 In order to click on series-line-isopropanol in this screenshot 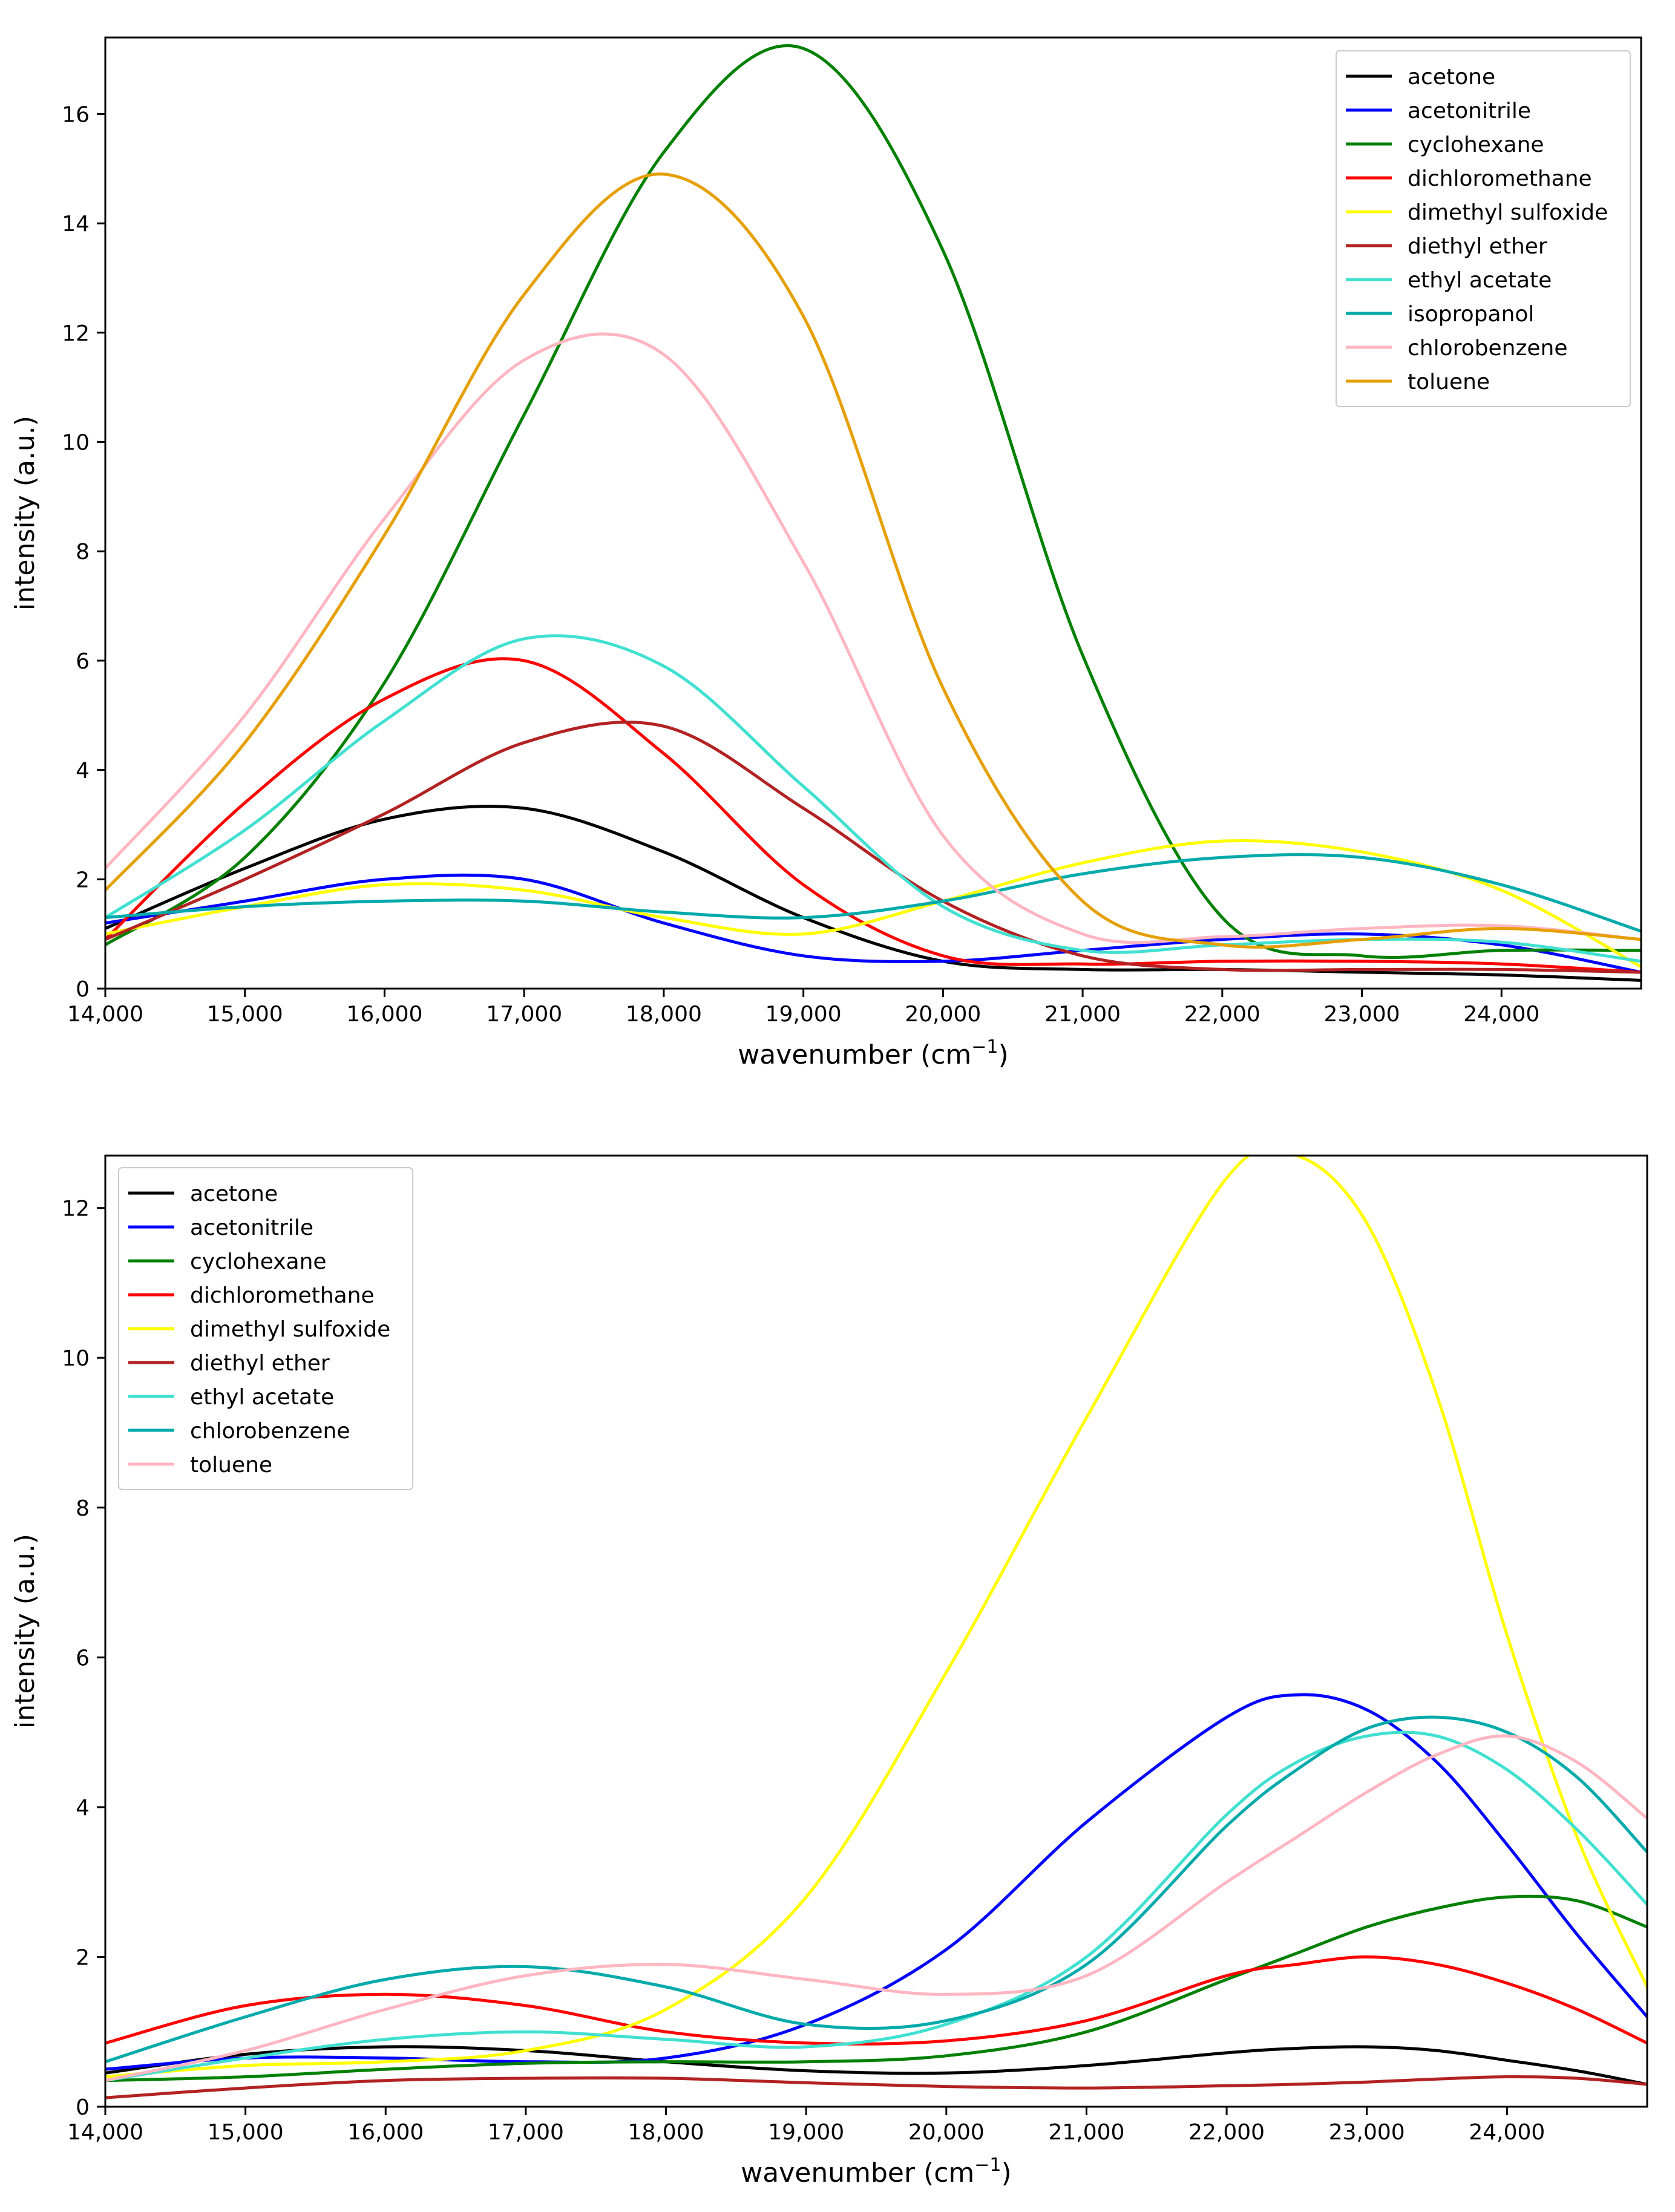, I will do `click(873, 893)`.